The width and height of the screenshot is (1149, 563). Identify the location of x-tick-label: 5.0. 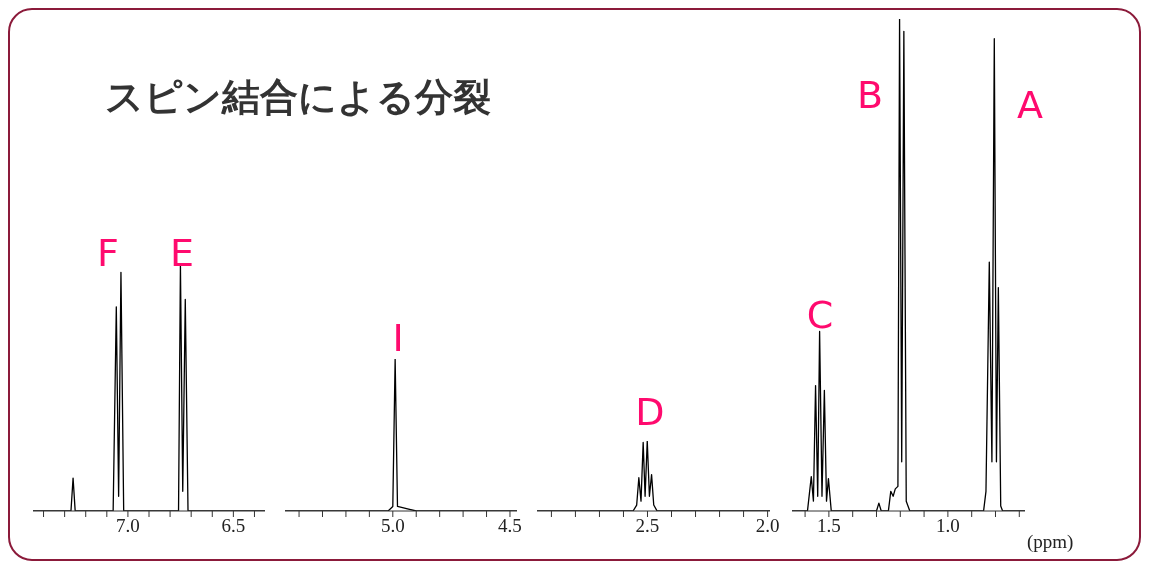
(392, 526).